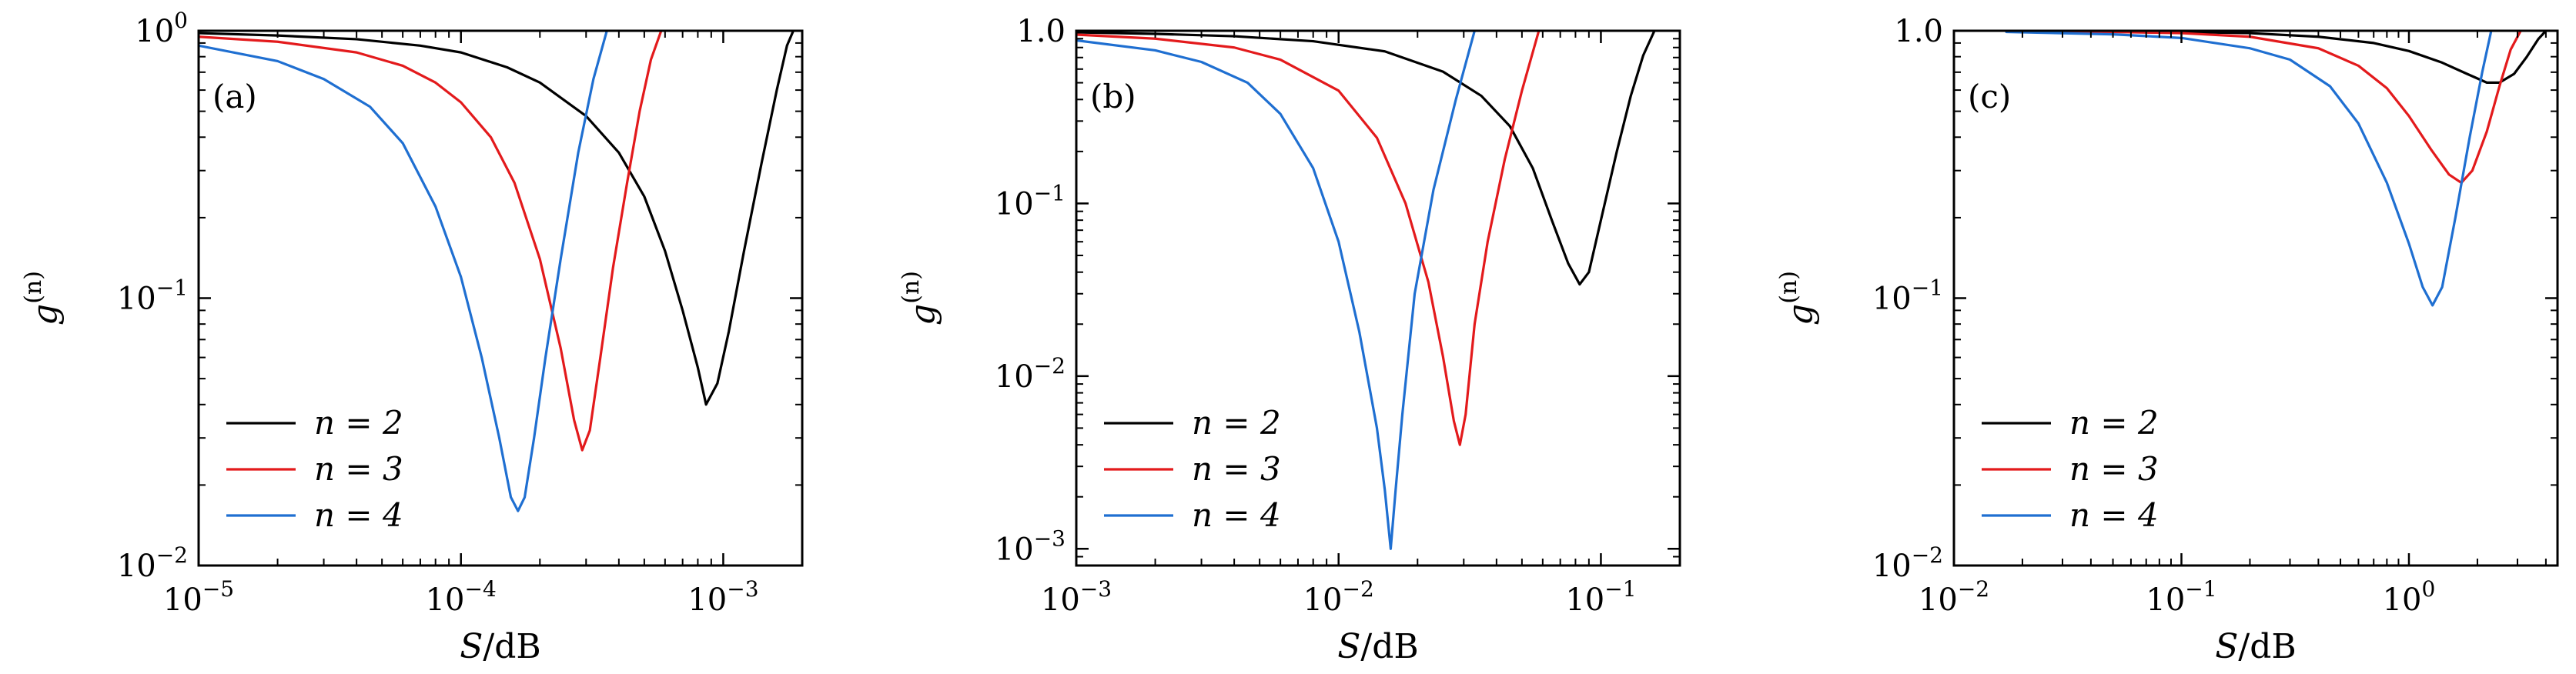 The height and width of the screenshot is (674, 2576). I want to click on x-tick-label: 10⁻⁴, so click(462, 597).